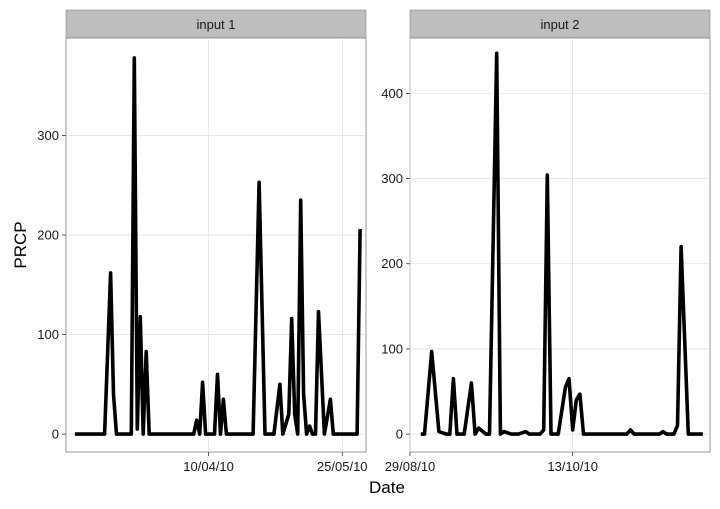 The height and width of the screenshot is (509, 720). I want to click on y-axis-title: PRCP, so click(20, 244).